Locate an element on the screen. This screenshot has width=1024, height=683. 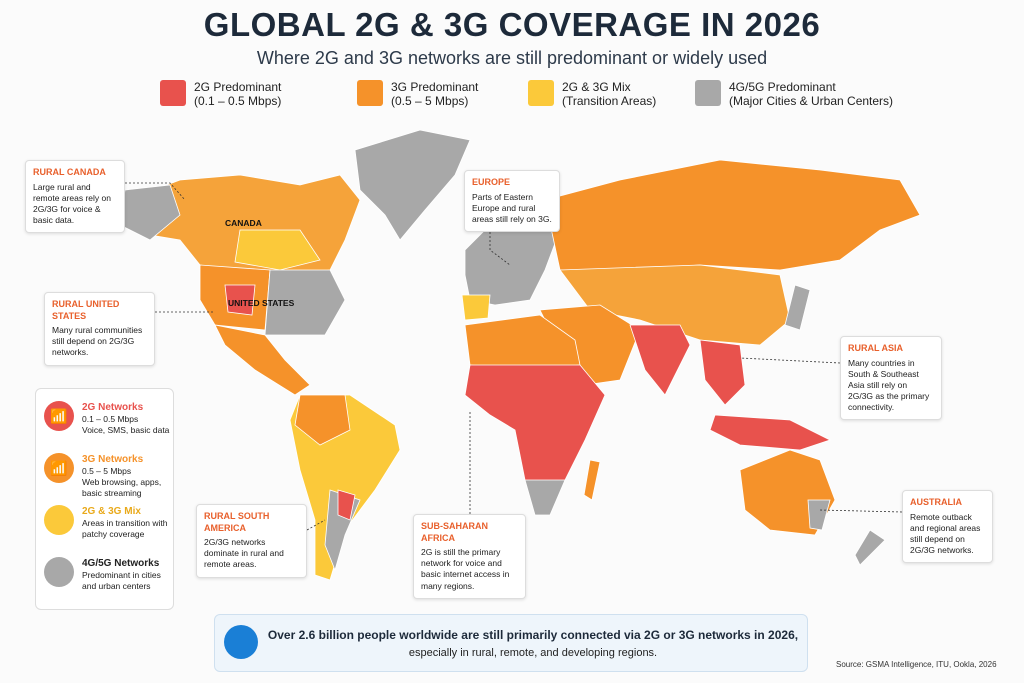
side-legend-title: 2G Networks is located at coordinates (113, 407).